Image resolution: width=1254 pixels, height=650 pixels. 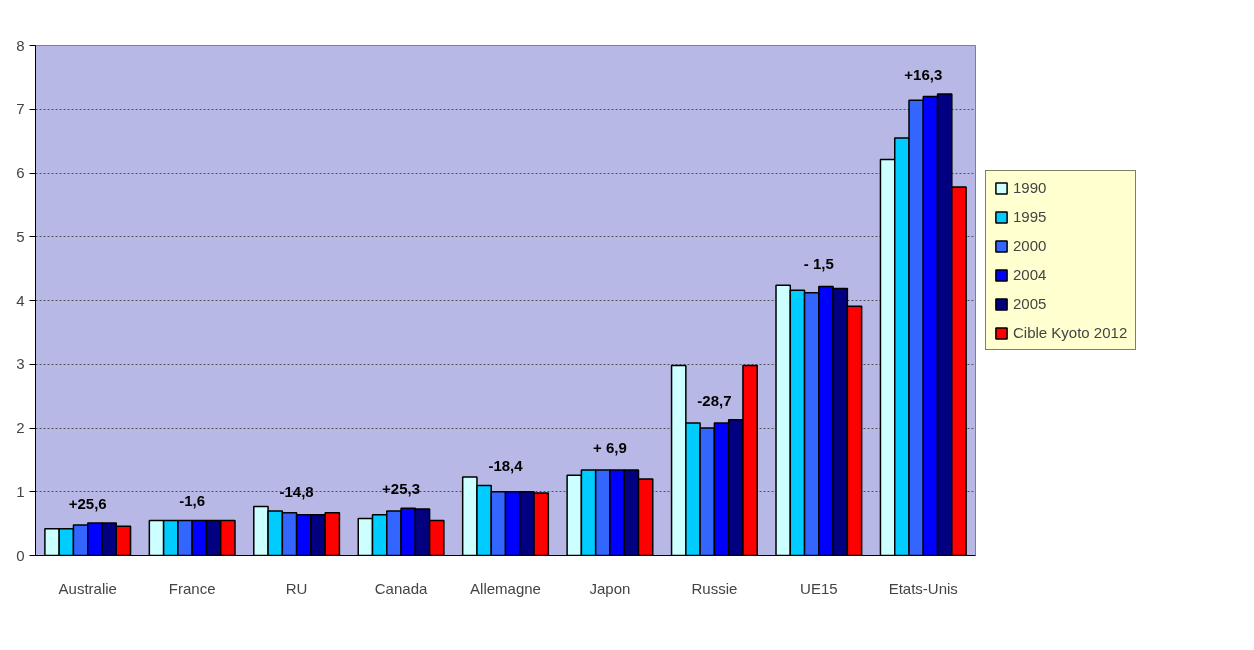 What do you see at coordinates (20, 236) in the screenshot?
I see `y-tick-label: 5` at bounding box center [20, 236].